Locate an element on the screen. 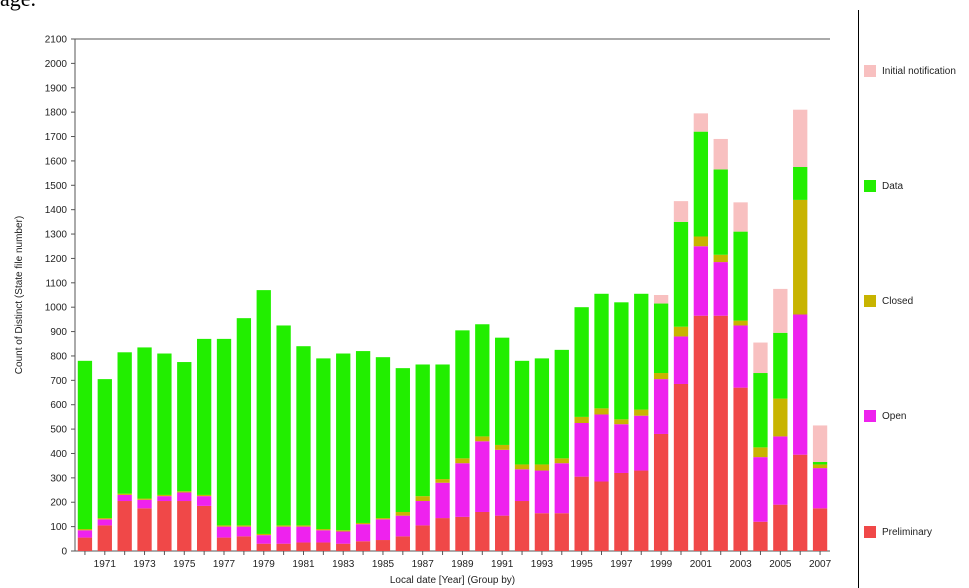 This screenshot has height=588, width=969. bar-data-1984 is located at coordinates (363, 437).